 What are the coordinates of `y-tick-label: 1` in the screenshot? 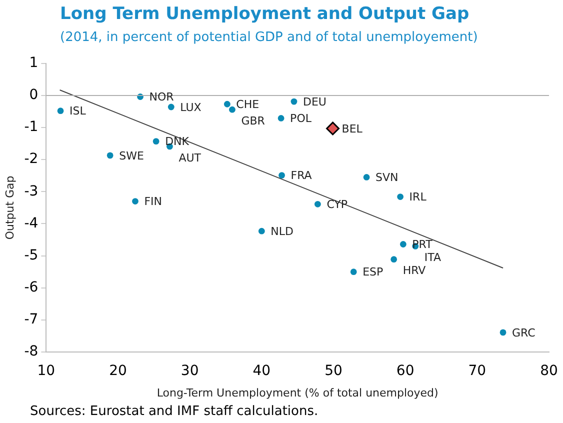 It's located at (33, 63).